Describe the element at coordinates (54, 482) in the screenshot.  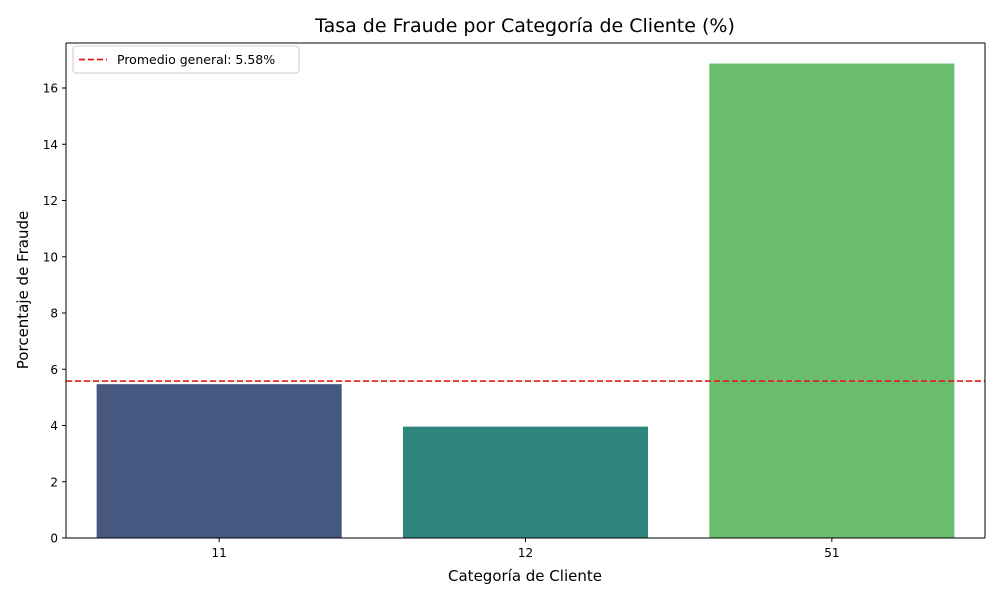
I see `y-tick-label: 2` at that location.